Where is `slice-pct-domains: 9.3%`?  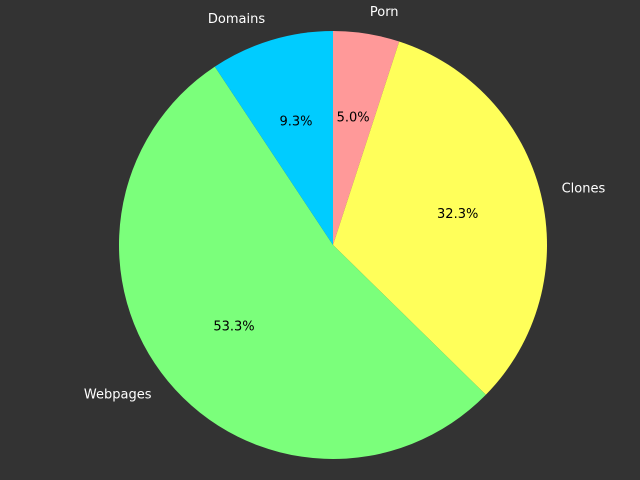
slice-pct-domains: 9.3% is located at coordinates (295, 122).